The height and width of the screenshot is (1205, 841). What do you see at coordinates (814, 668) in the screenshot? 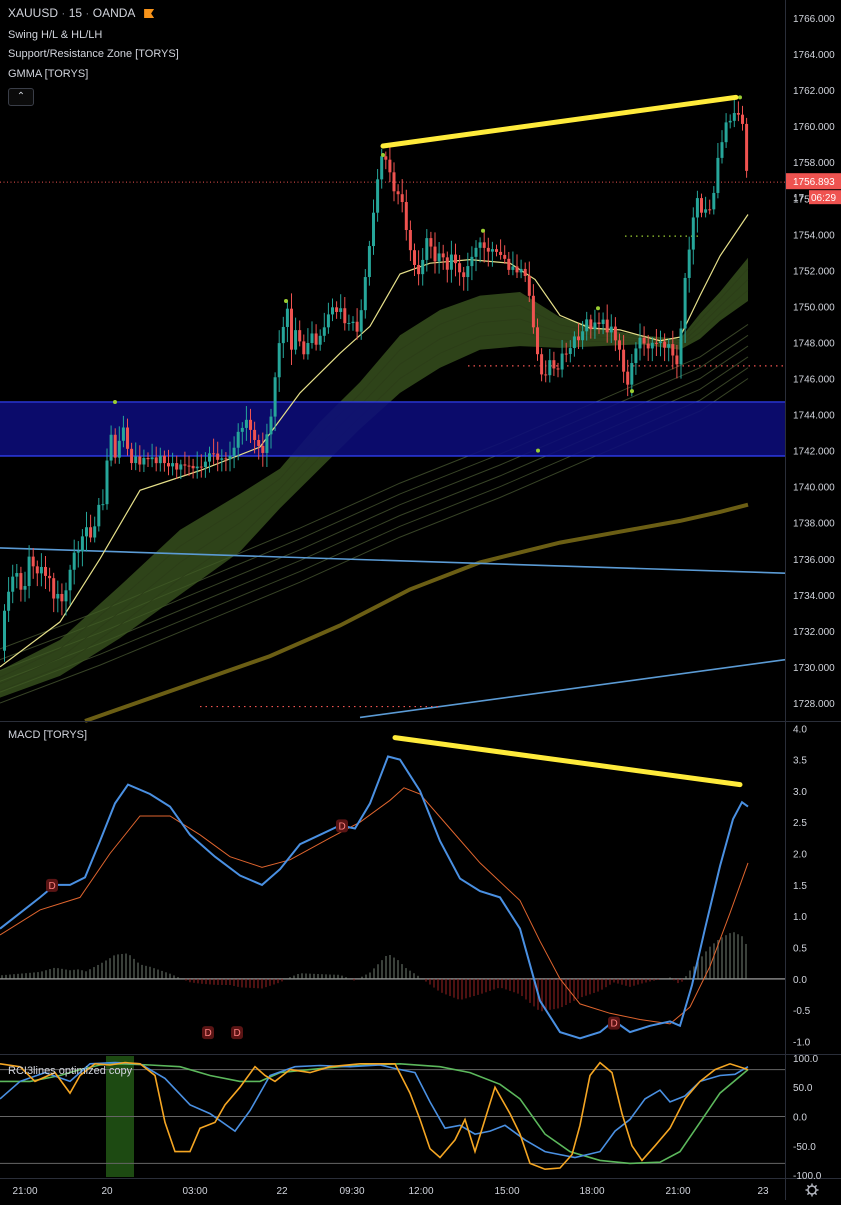
I see `price-tick-label: 1730.000` at bounding box center [814, 668].